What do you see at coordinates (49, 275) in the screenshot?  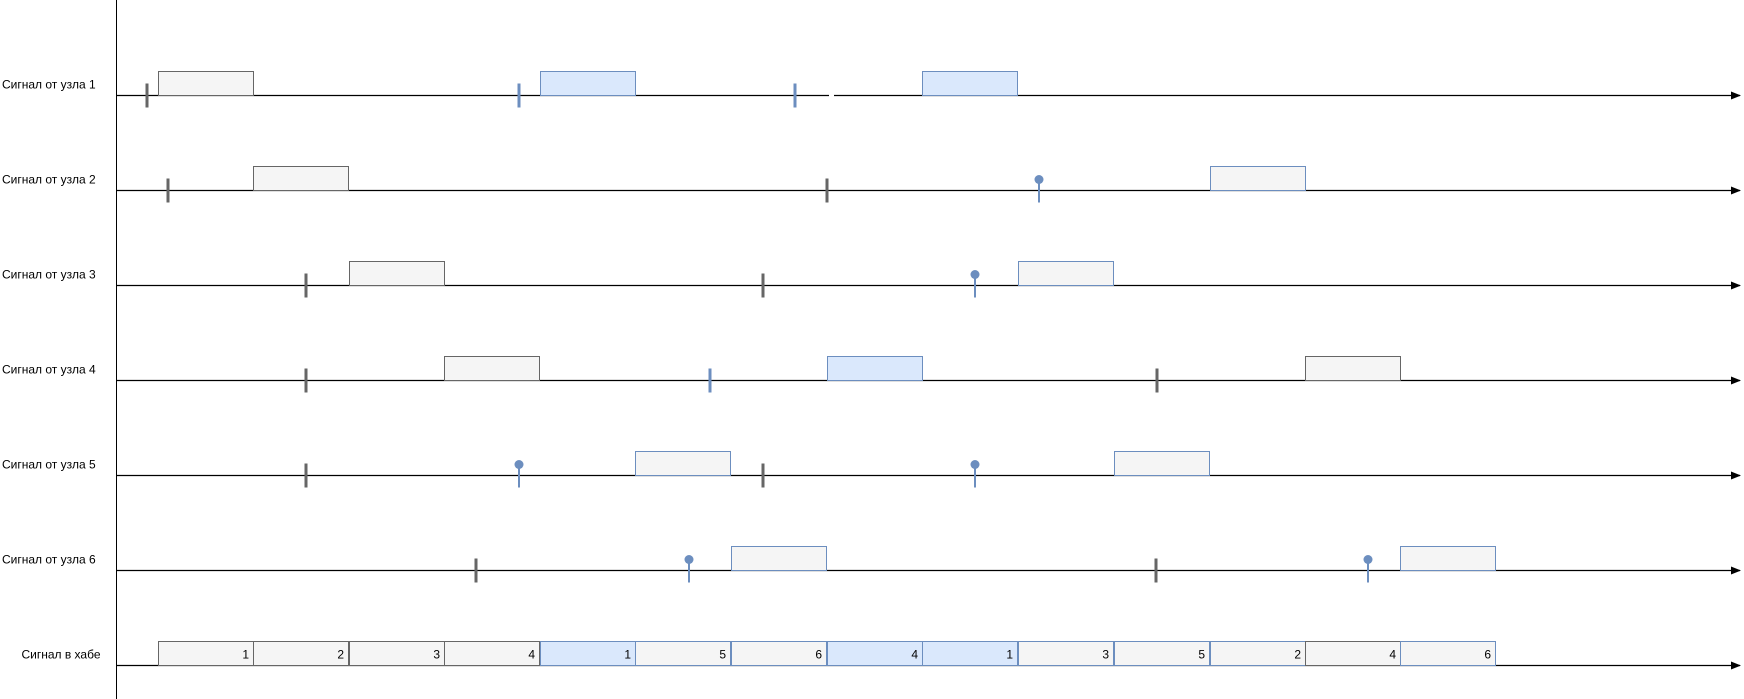 I see `row-label: Сигнал от узла 3` at bounding box center [49, 275].